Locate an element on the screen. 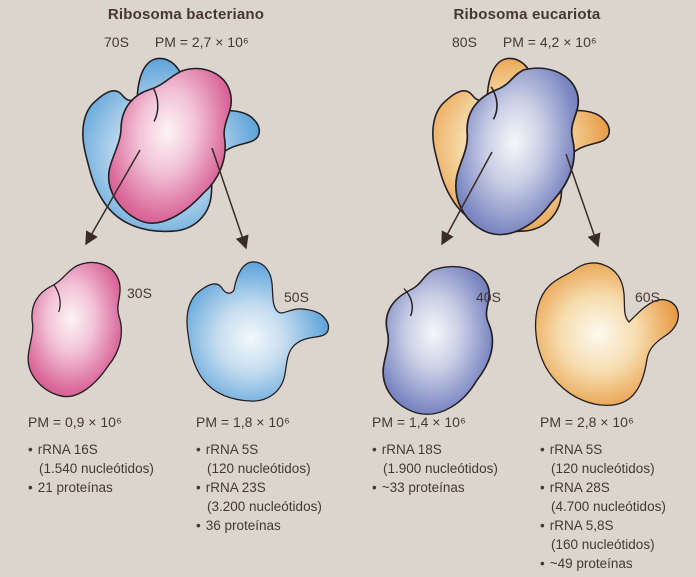  title-bacterial: Ribosoma bacteriano is located at coordinates (186, 14).